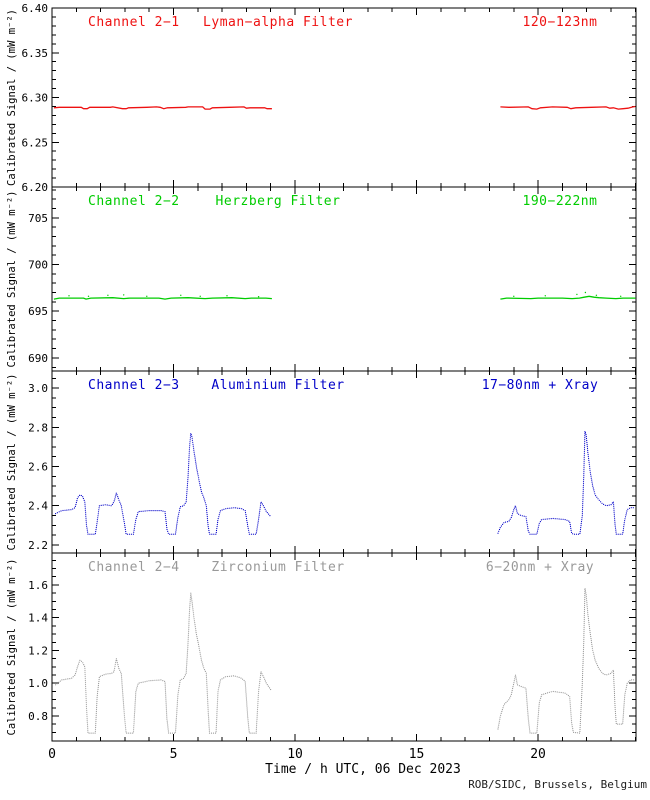  What do you see at coordinates (38, 388) in the screenshot?
I see `y-tick-label: 3.0` at bounding box center [38, 388].